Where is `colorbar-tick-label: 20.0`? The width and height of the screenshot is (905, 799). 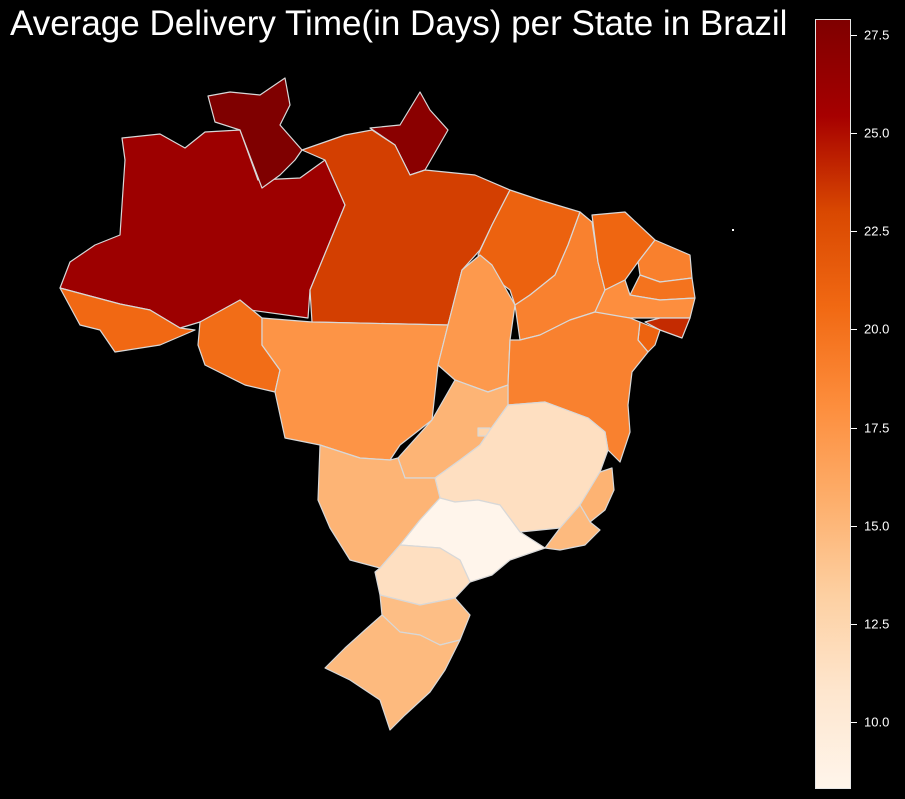
colorbar-tick-label: 20.0 is located at coordinates (877, 329).